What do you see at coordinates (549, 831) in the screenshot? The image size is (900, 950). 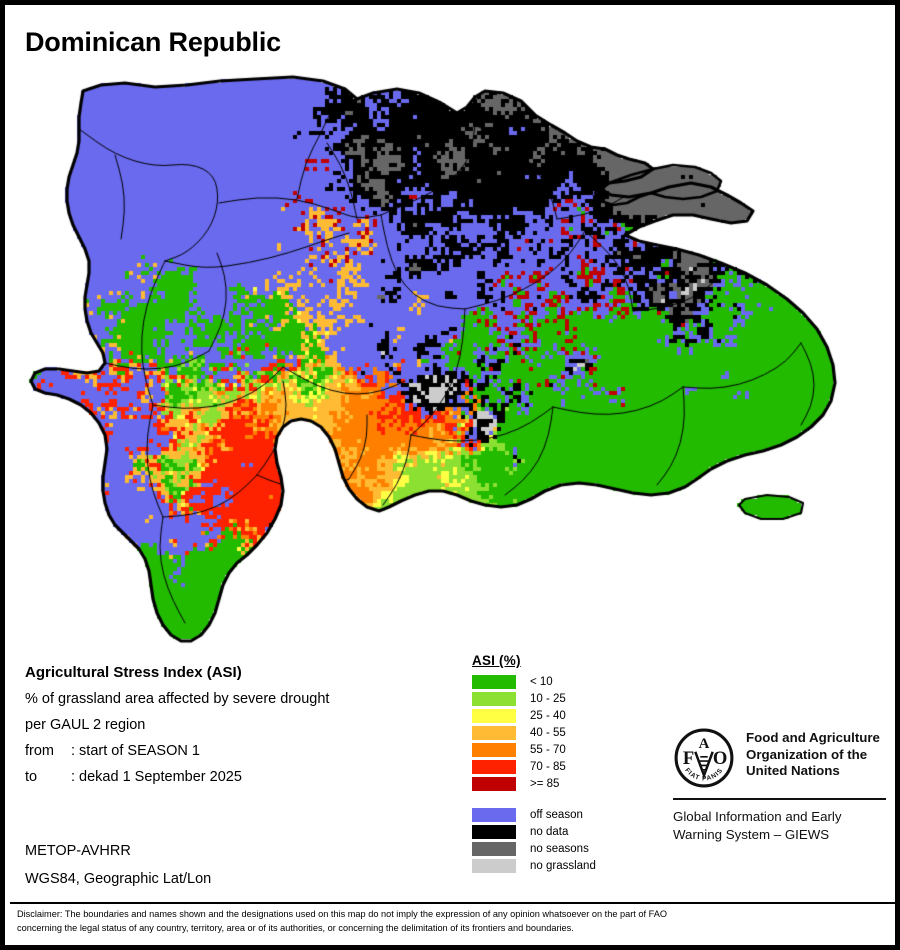 I see `legend-special-label: no data` at bounding box center [549, 831].